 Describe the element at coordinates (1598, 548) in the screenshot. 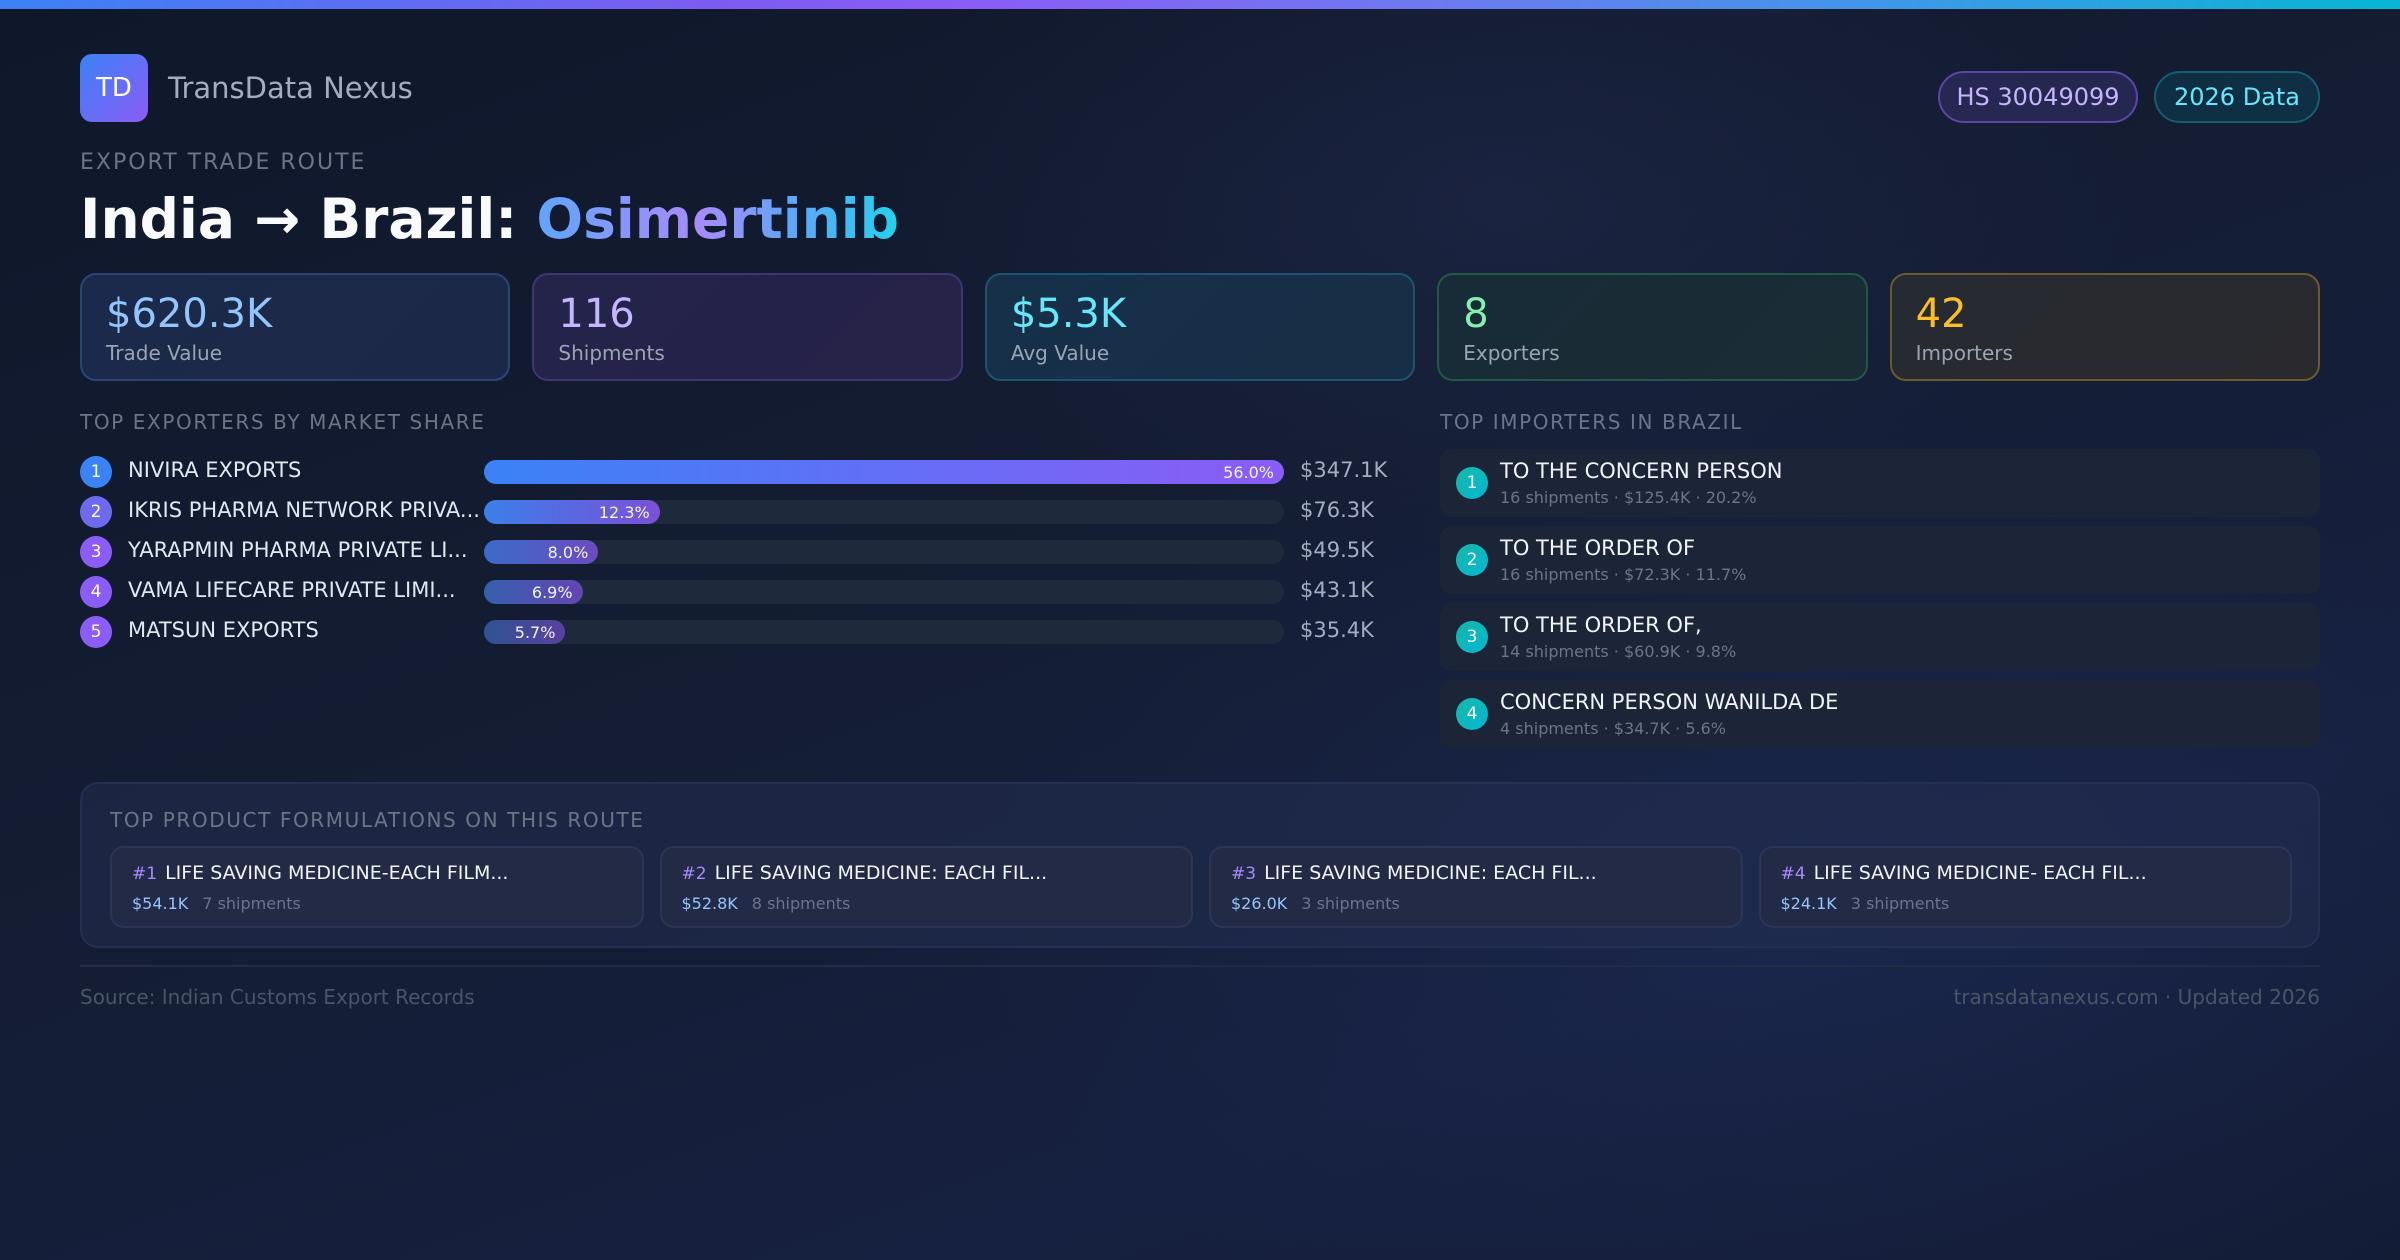

I see `importer-name: TO THE ORDER OF` at that location.